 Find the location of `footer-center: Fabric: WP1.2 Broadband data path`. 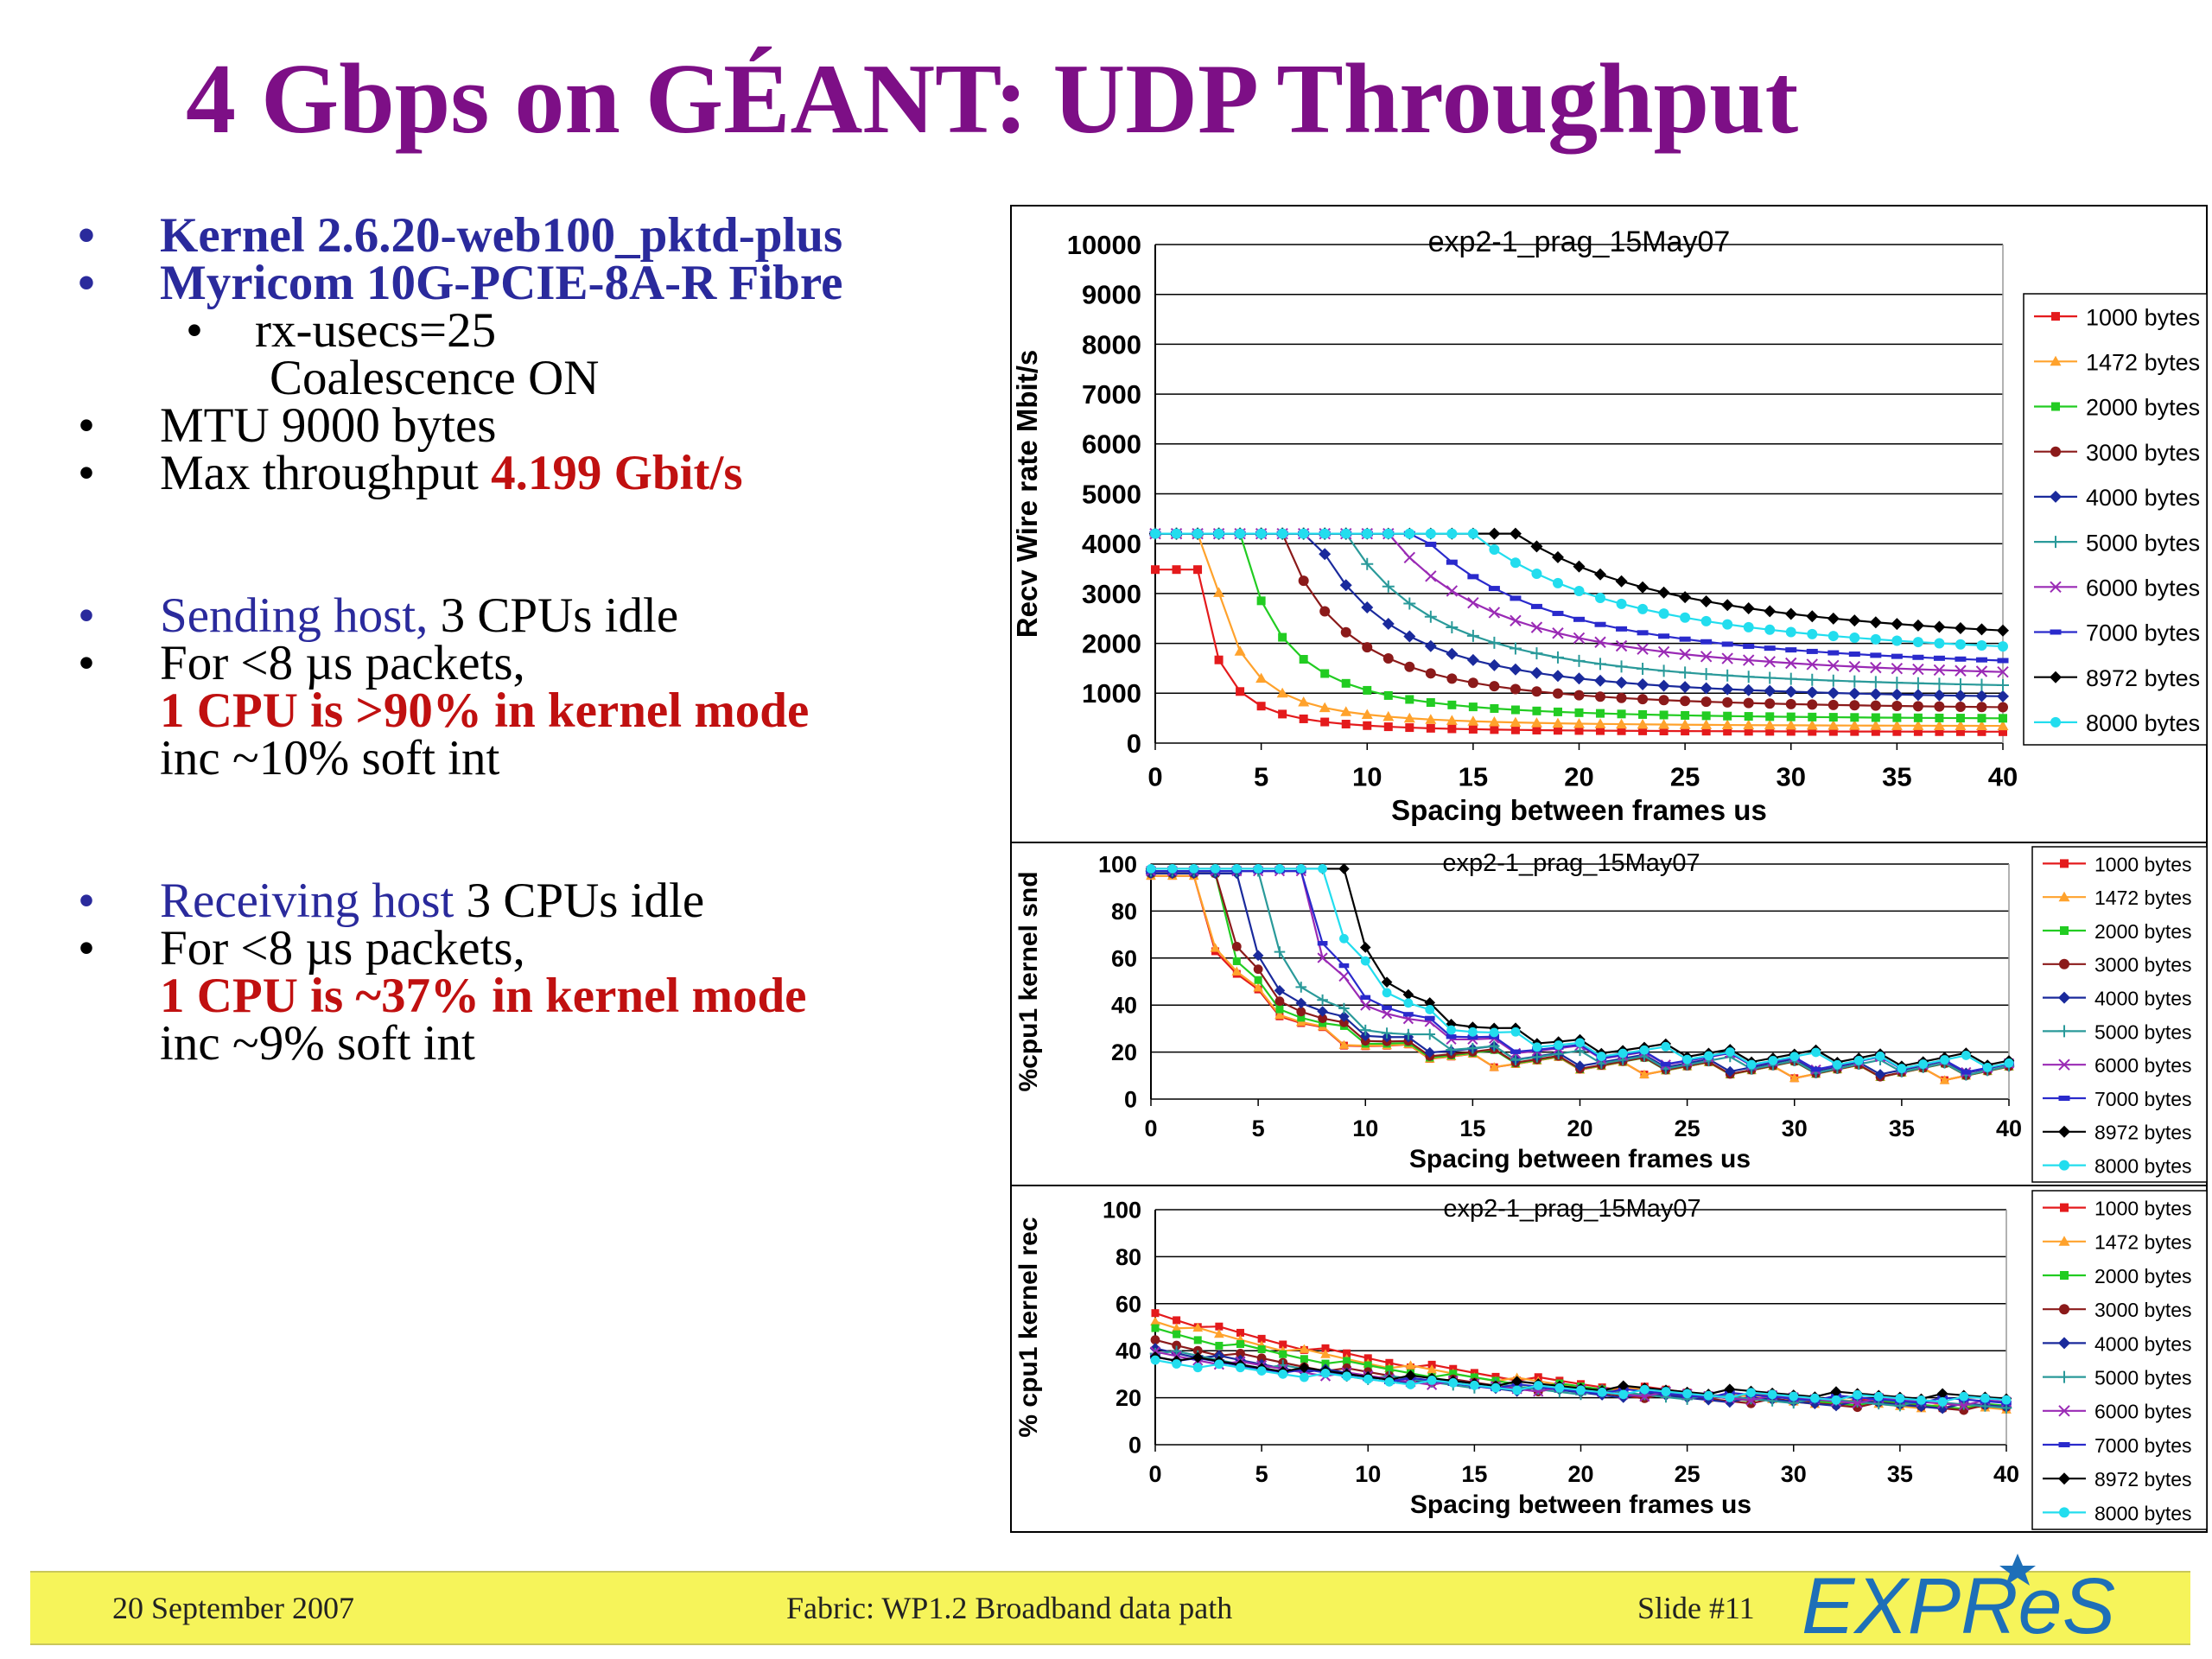

footer-center: Fabric: WP1.2 Broadband data path is located at coordinates (1009, 1608).